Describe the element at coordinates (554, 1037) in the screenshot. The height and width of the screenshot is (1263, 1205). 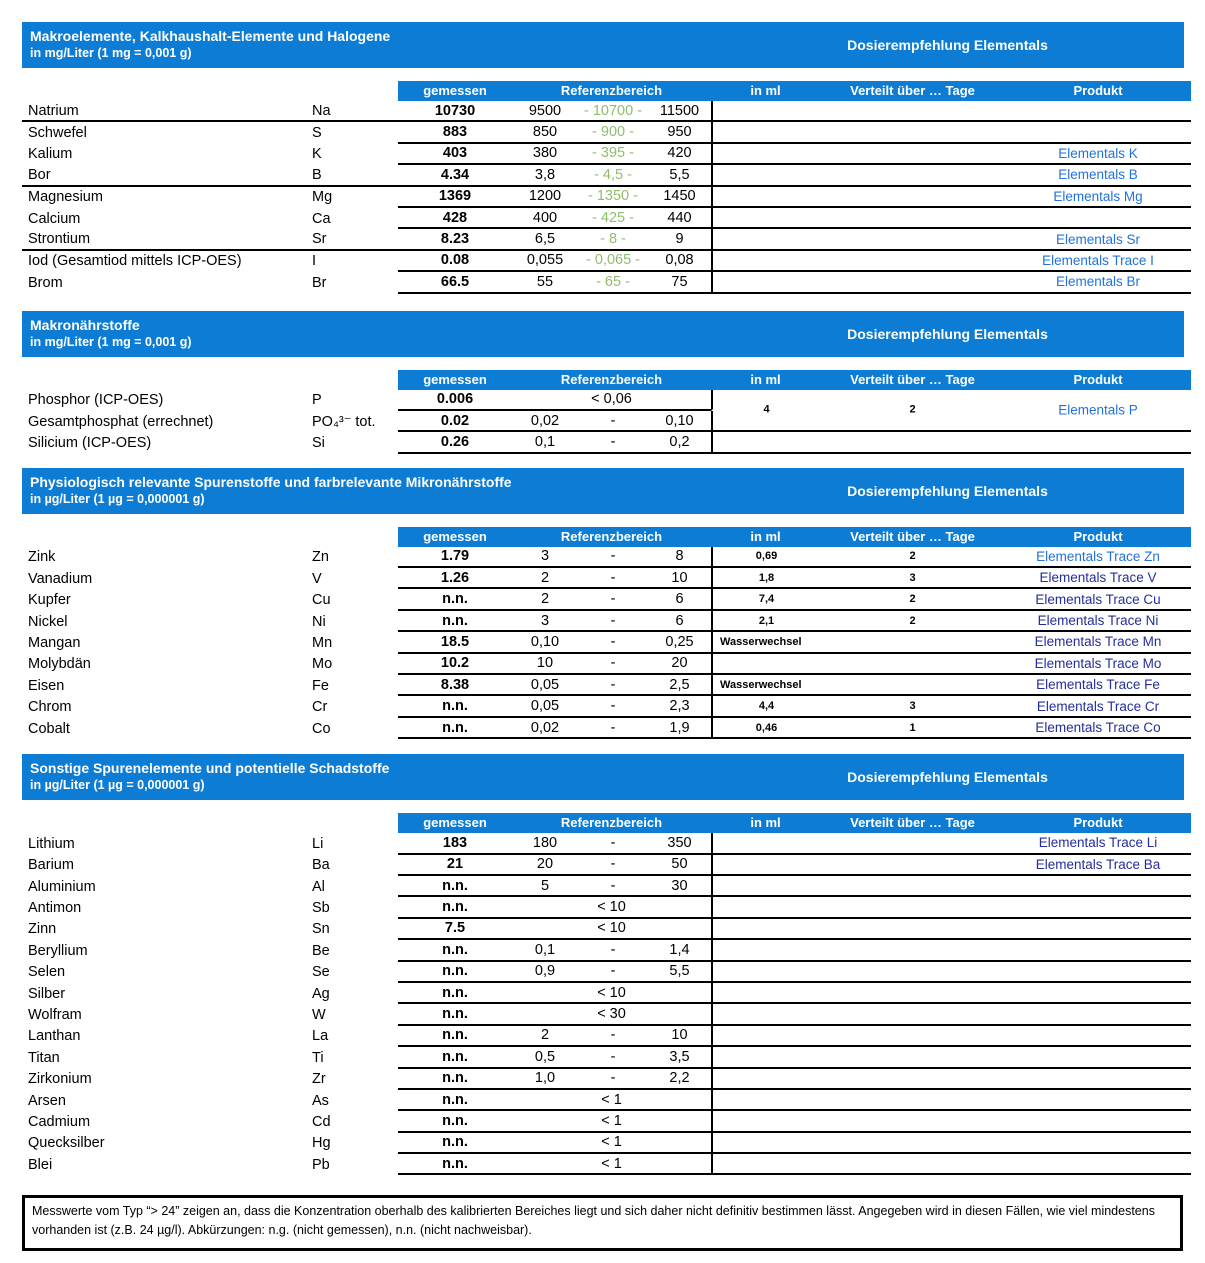
I see `measured-reference-area: n.n. 2 - 10` at that location.